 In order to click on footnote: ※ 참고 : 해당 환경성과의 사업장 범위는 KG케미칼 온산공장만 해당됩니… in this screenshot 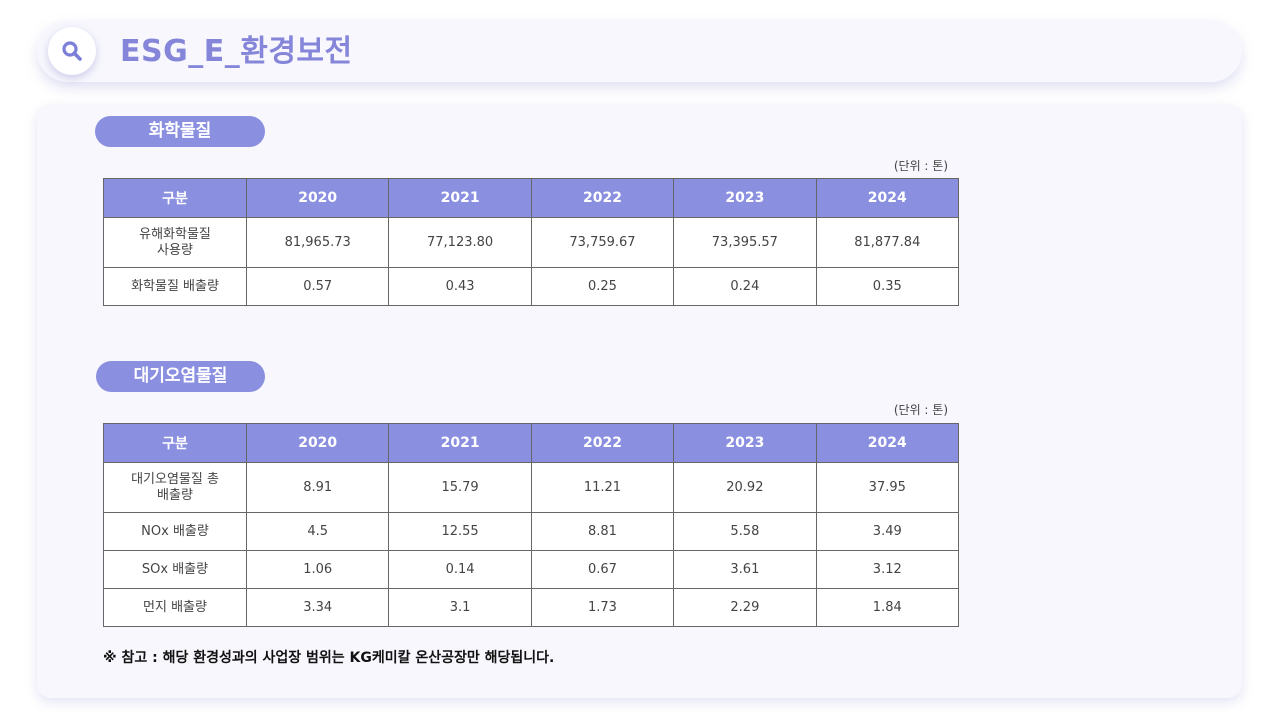, I will do `click(329, 658)`.